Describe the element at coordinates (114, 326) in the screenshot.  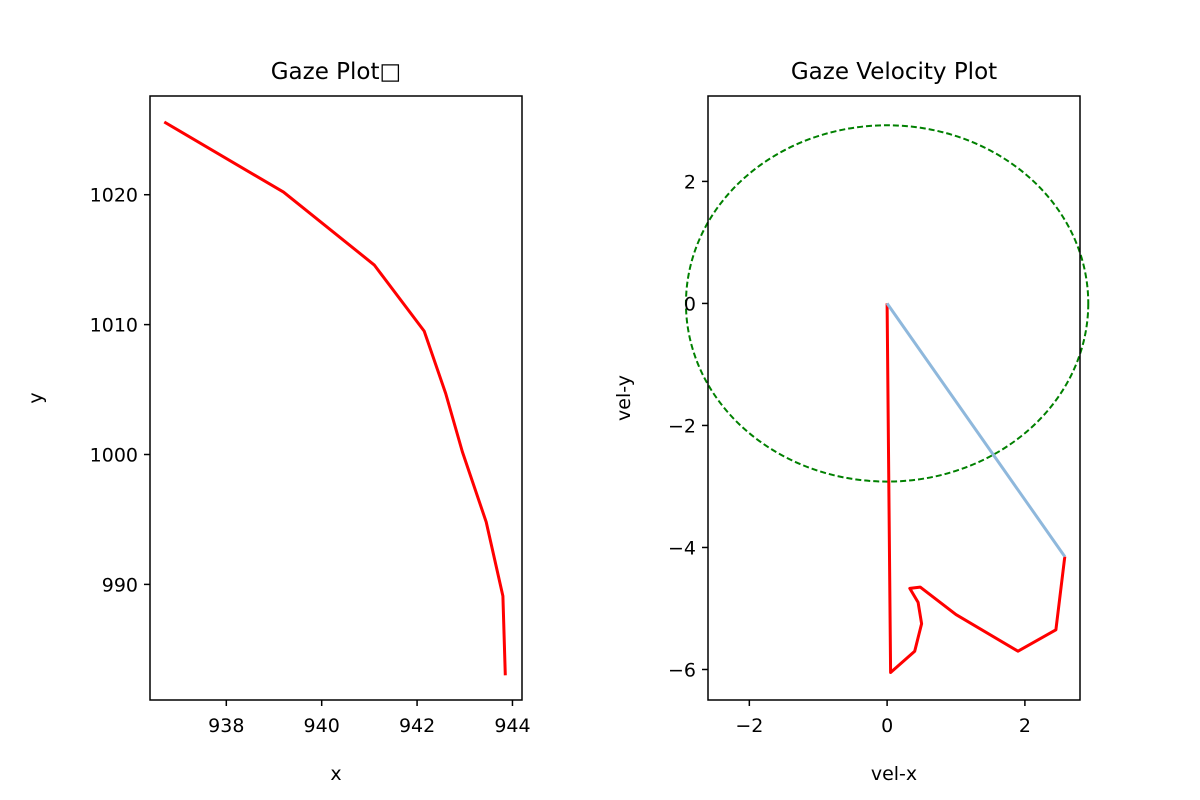
I see `y-tick-label: 1010` at that location.